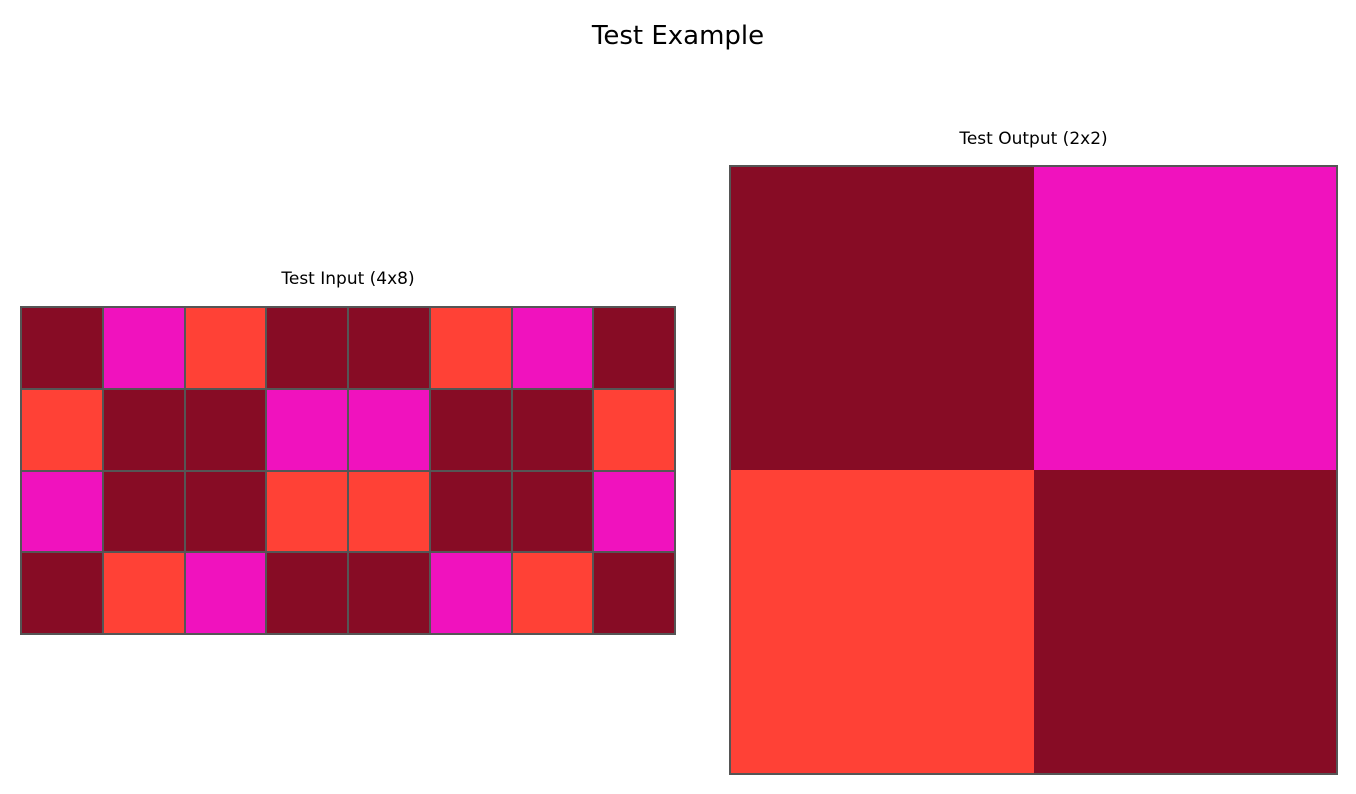 This screenshot has width=1356, height=794. I want to click on input-cell-r3-c0, so click(62, 593).